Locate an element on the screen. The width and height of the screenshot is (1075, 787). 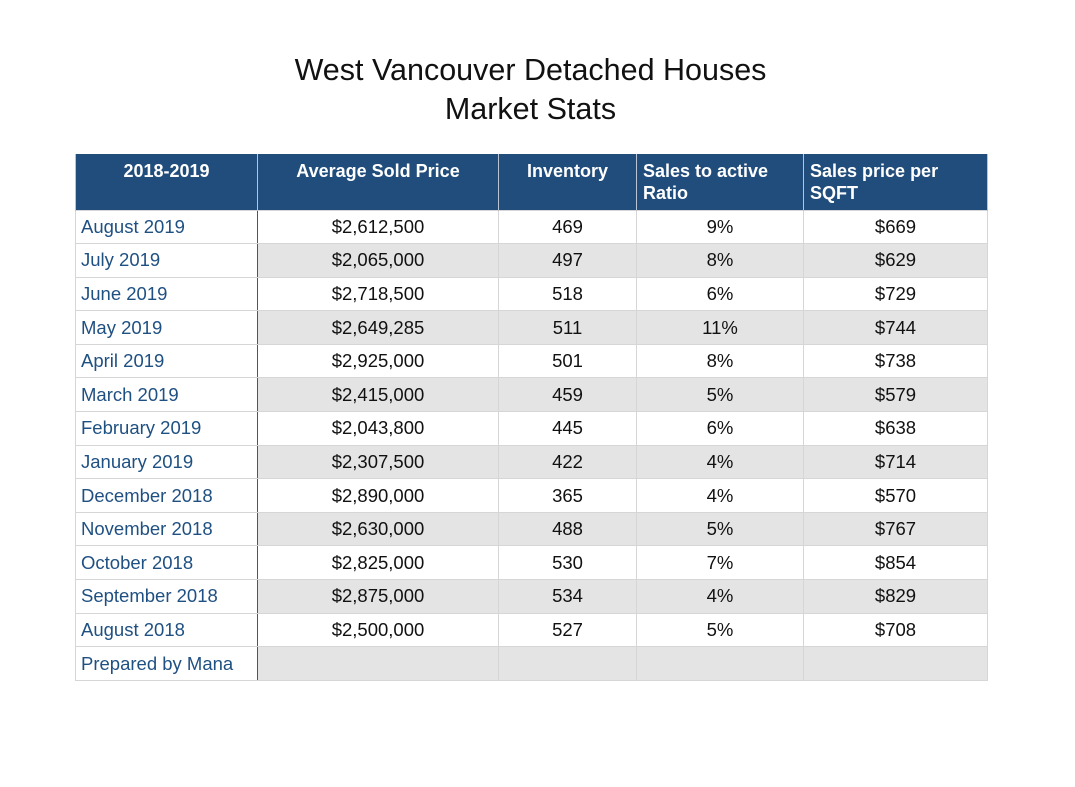
header-average-sold-price: Average Sold Price is located at coordinates (378, 182).